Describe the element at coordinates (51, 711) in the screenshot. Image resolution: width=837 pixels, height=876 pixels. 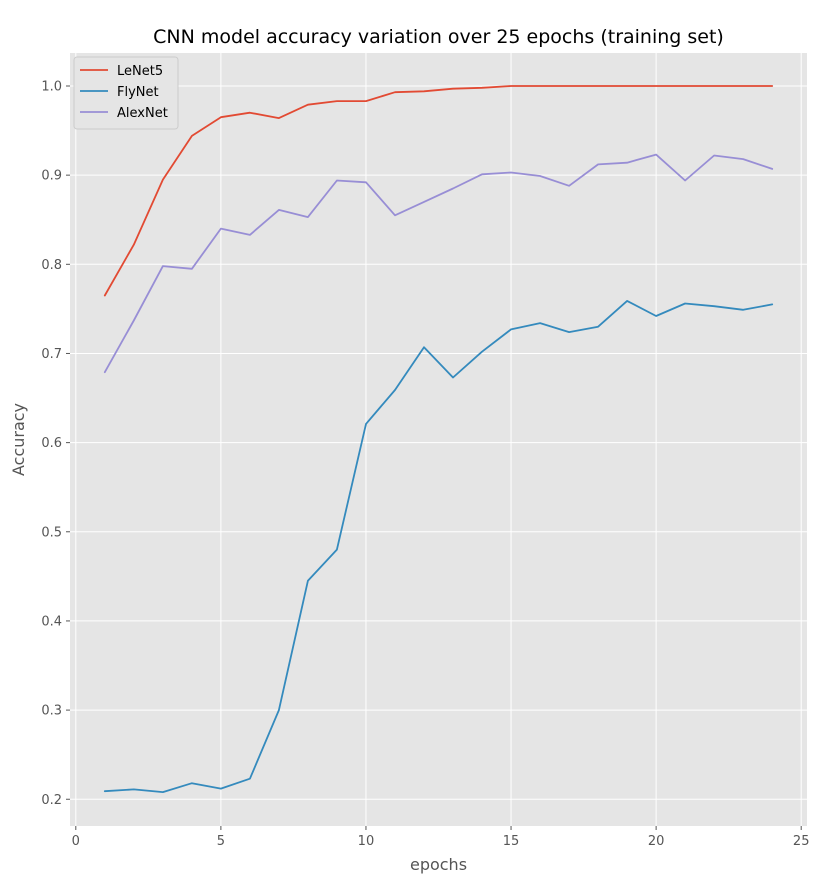
I see `y-tick-label: 0.3` at that location.